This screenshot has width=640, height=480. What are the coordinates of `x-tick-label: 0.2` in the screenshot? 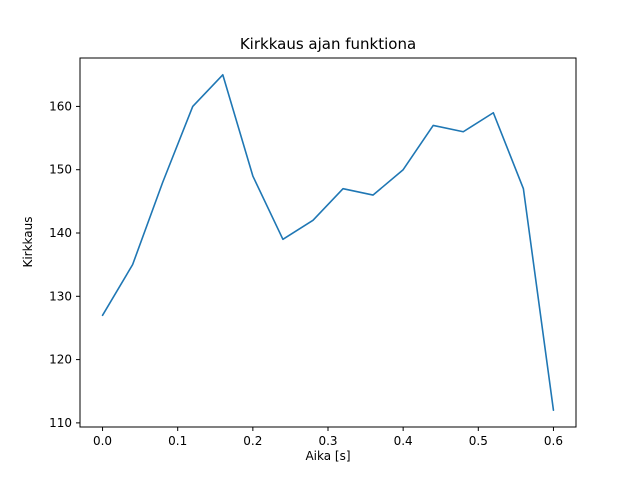 It's located at (252, 441).